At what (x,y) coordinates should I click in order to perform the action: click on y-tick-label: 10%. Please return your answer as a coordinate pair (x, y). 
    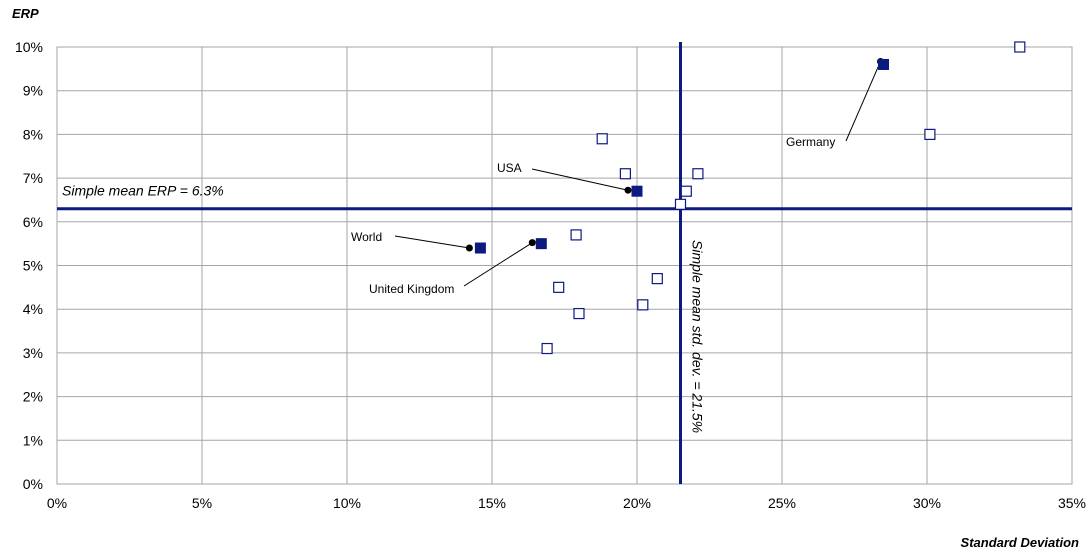
    Looking at the image, I should click on (29, 47).